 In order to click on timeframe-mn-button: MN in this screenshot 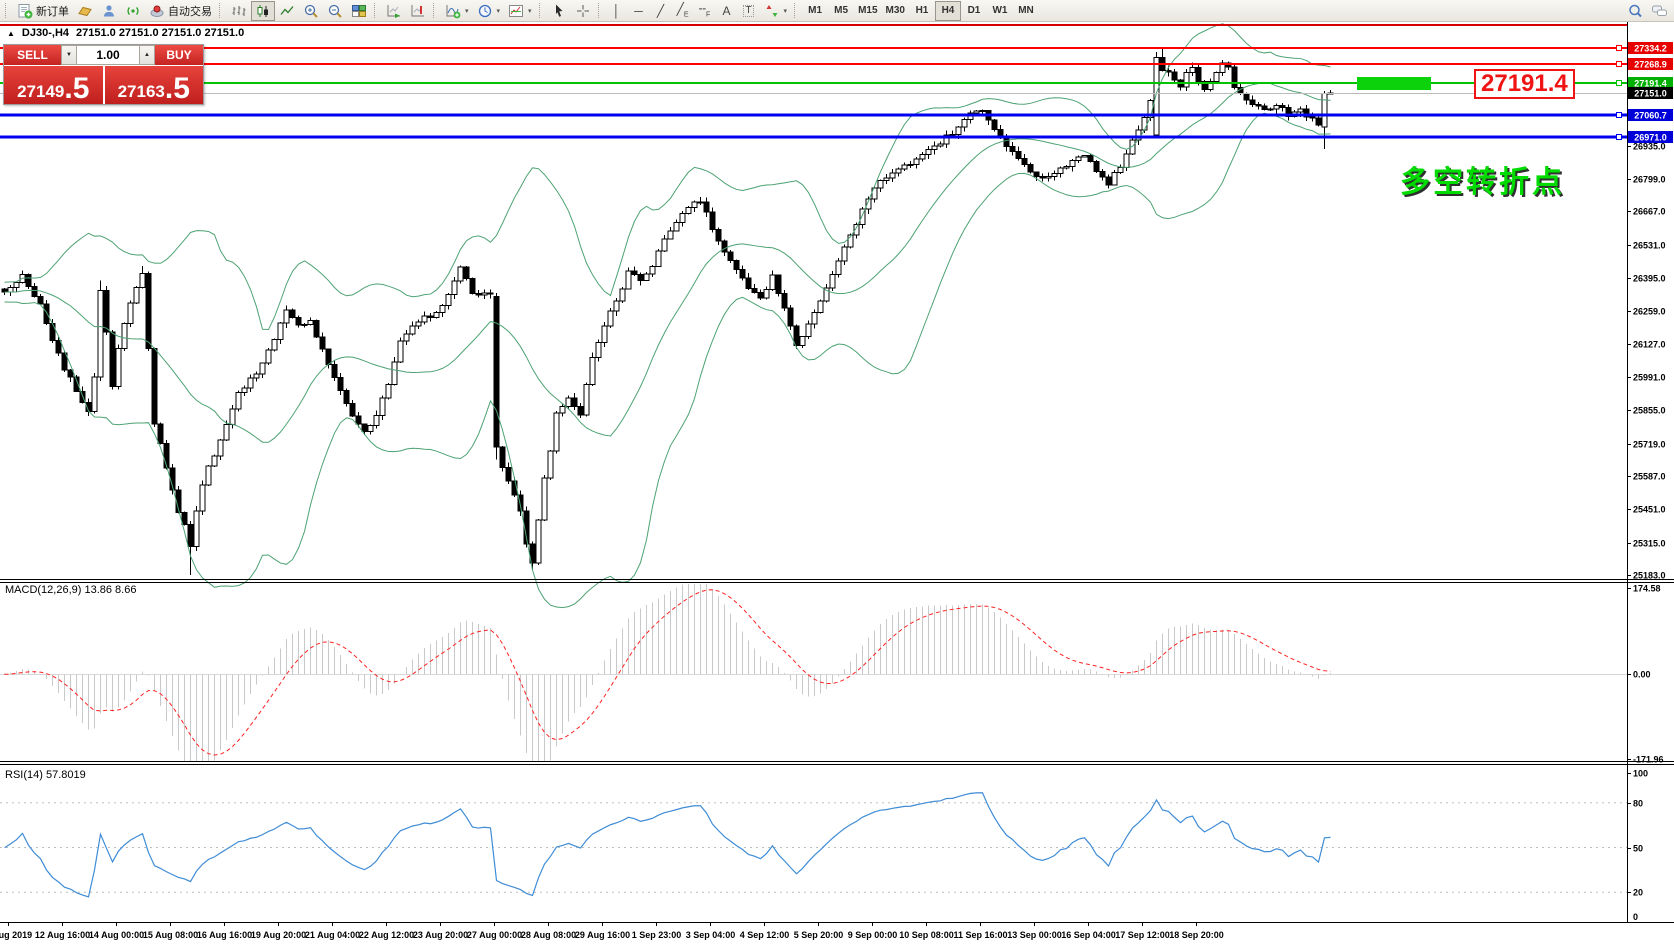, I will do `click(1026, 11)`.